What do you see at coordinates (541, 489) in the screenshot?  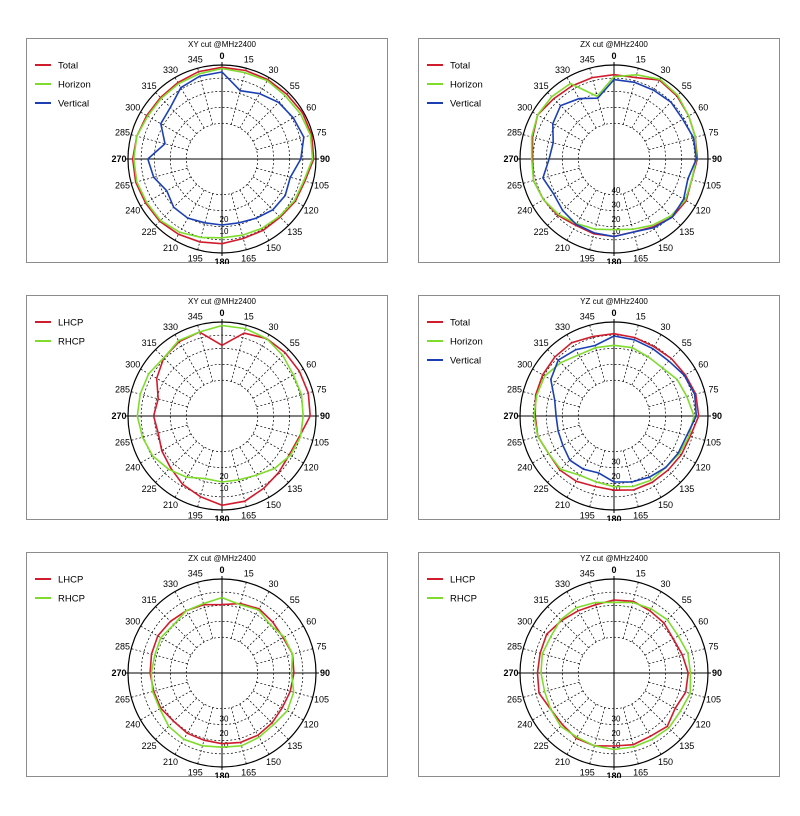 I see `angle-tick-label: 225` at bounding box center [541, 489].